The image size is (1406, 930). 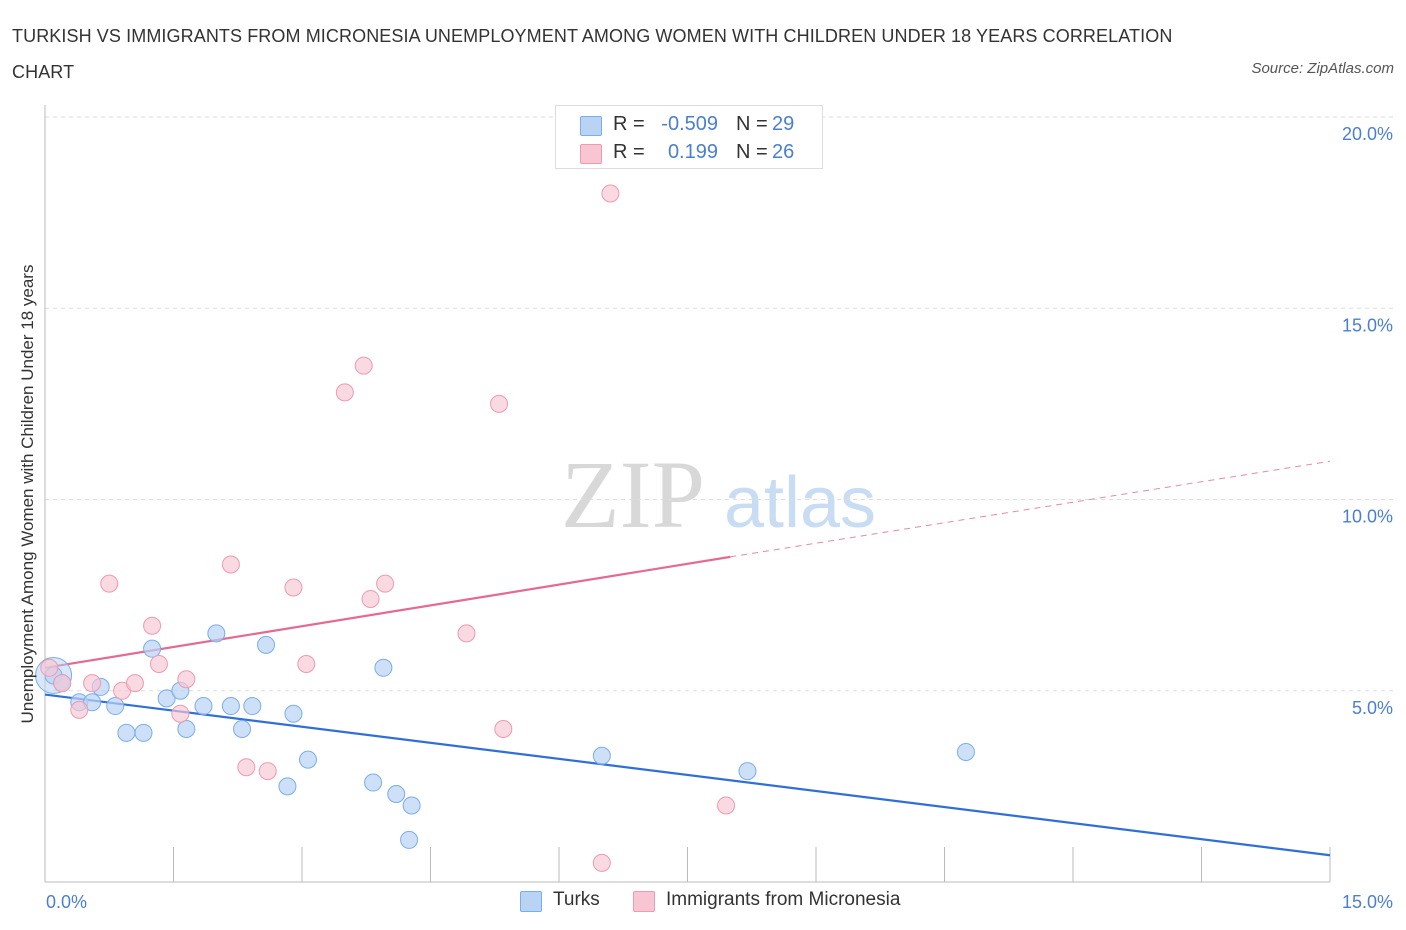 I want to click on legend: R = -0.509 N = 29 R = 0.199 N = 26, so click(x=689, y=137).